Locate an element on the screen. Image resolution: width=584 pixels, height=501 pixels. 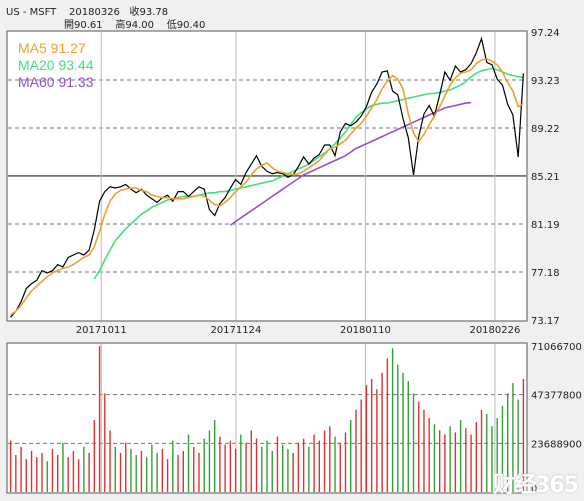
price-axis-labels: 97.24 93.23 89.22 85.21 81.19 77.18 73.17 is located at coordinates (545, 177).